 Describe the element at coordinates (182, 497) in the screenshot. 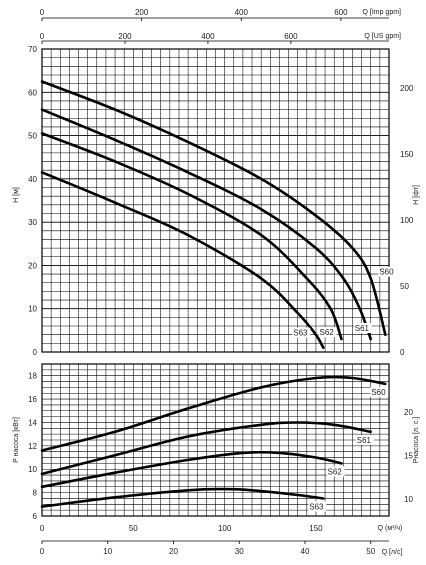

I see `power-curve-s63` at that location.